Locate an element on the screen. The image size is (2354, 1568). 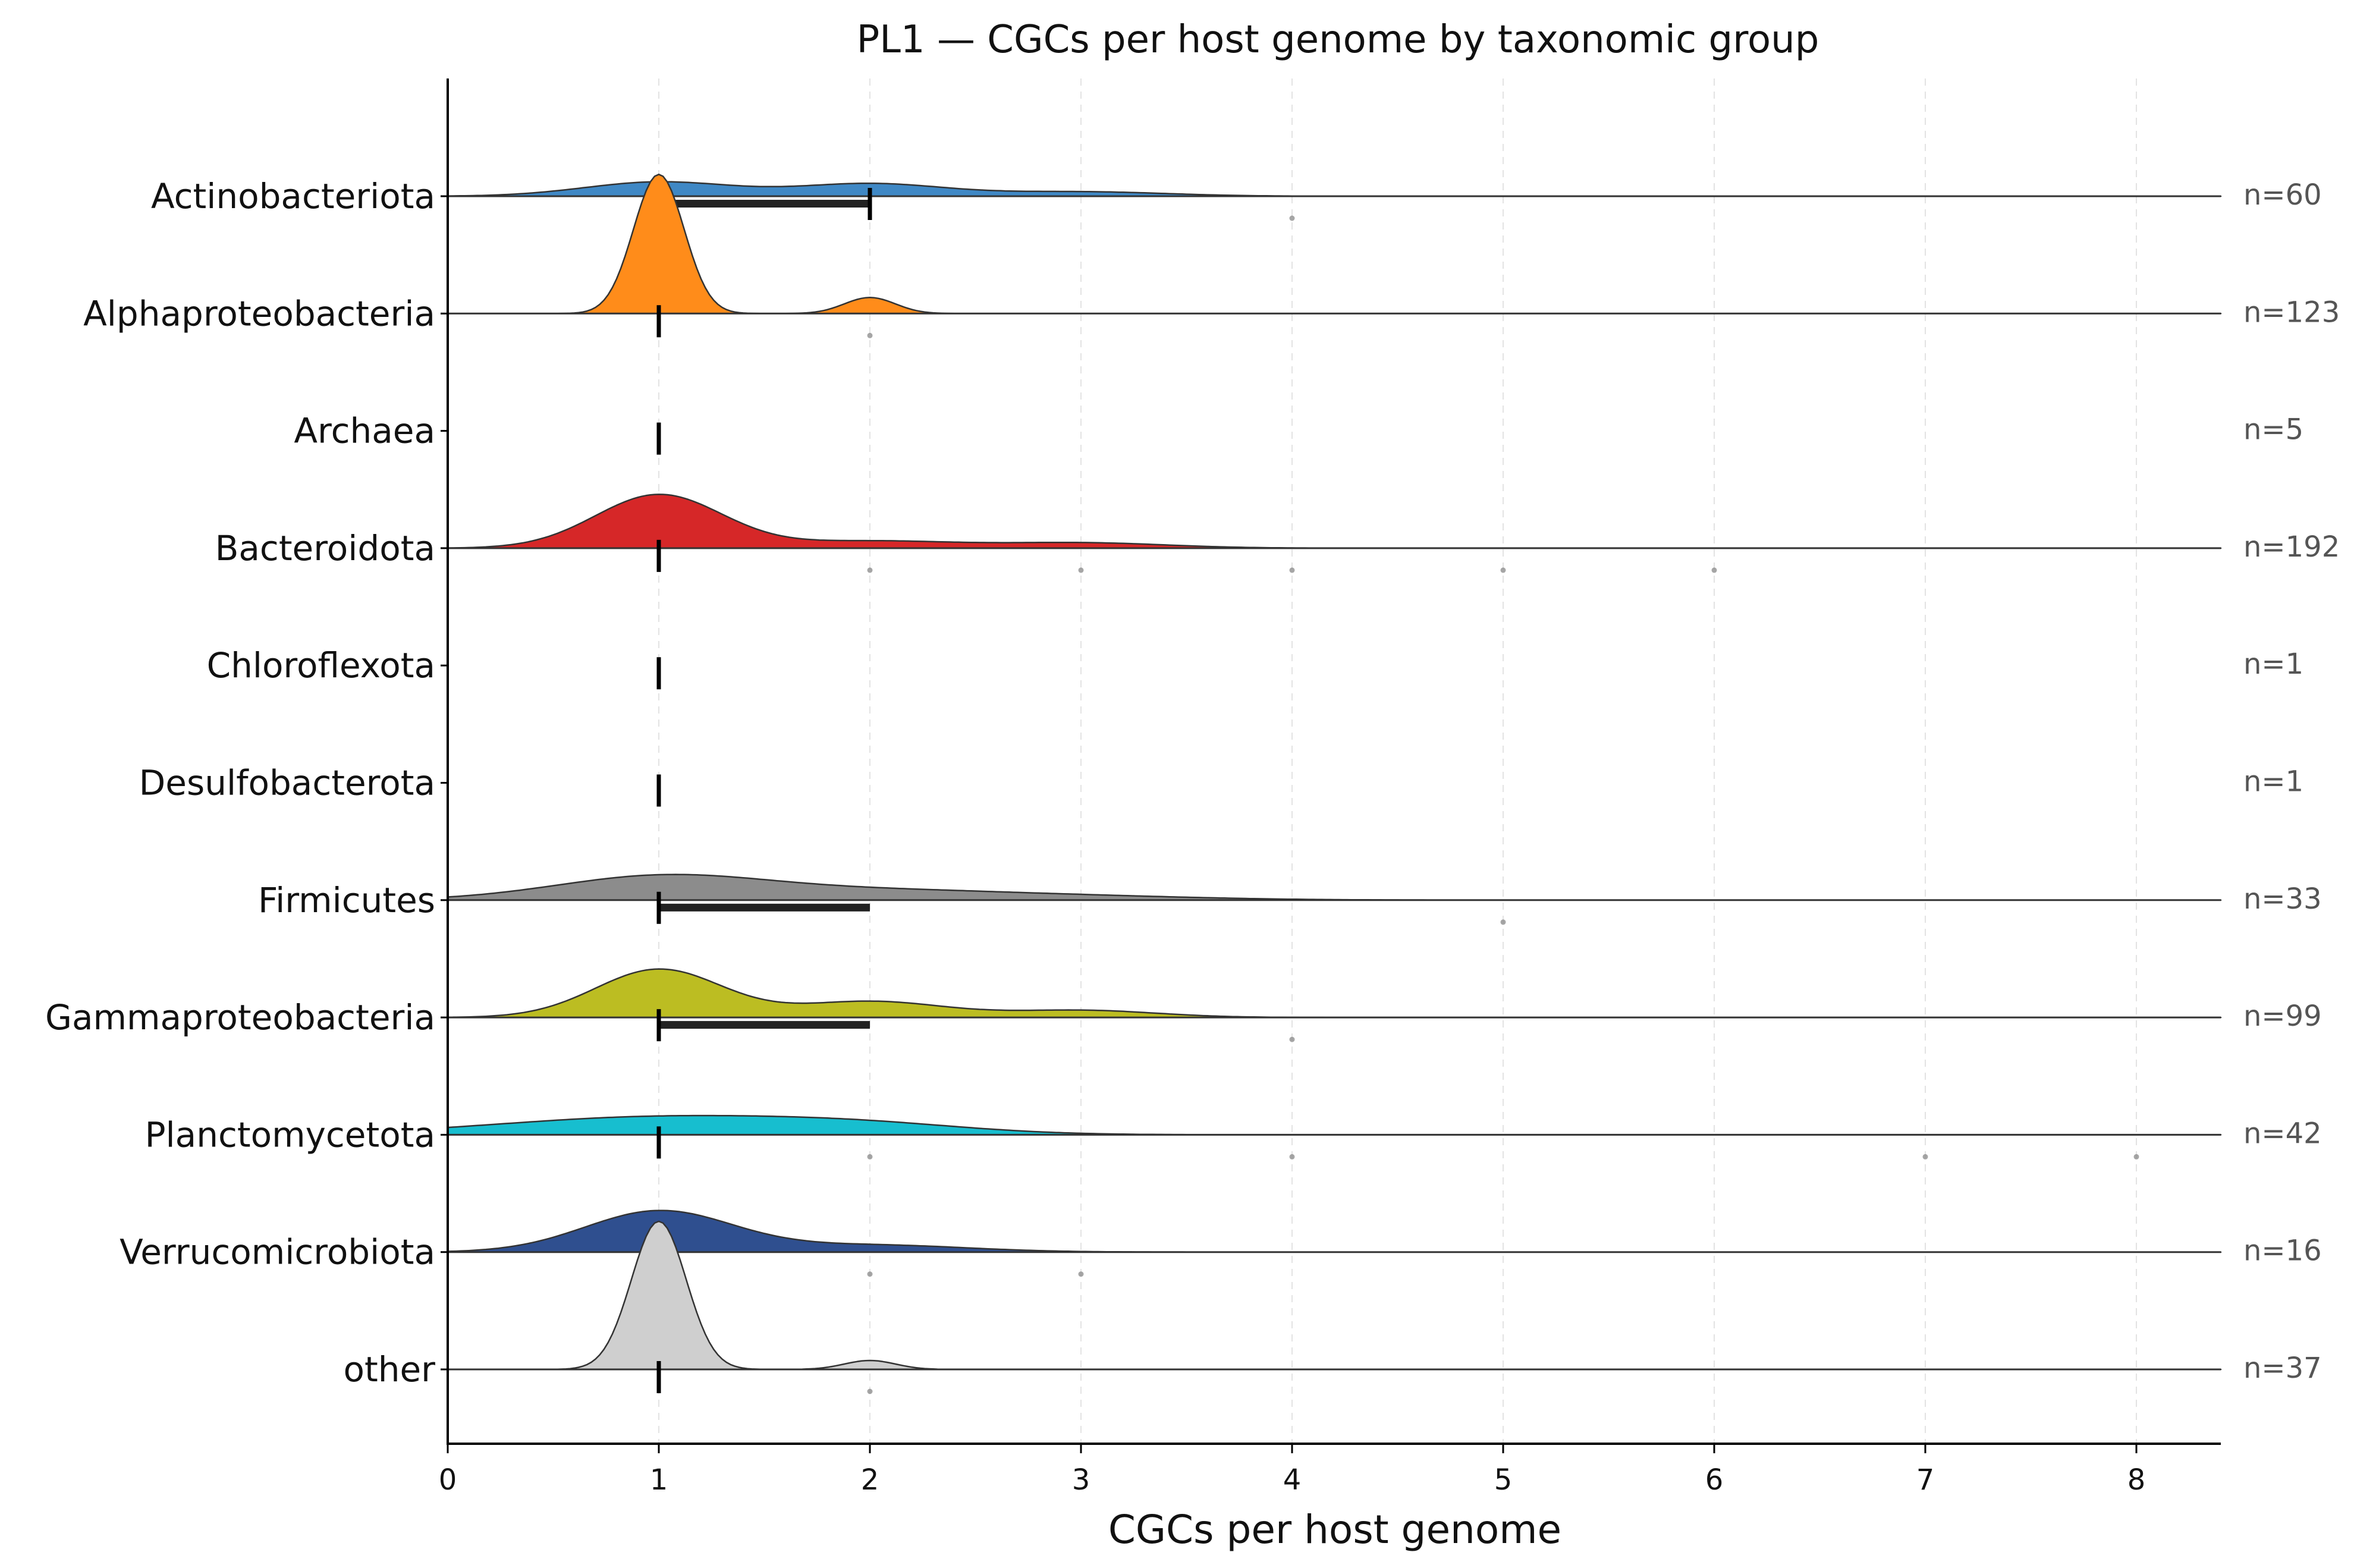
x-tick-label-4: 4 is located at coordinates (1292, 1480).